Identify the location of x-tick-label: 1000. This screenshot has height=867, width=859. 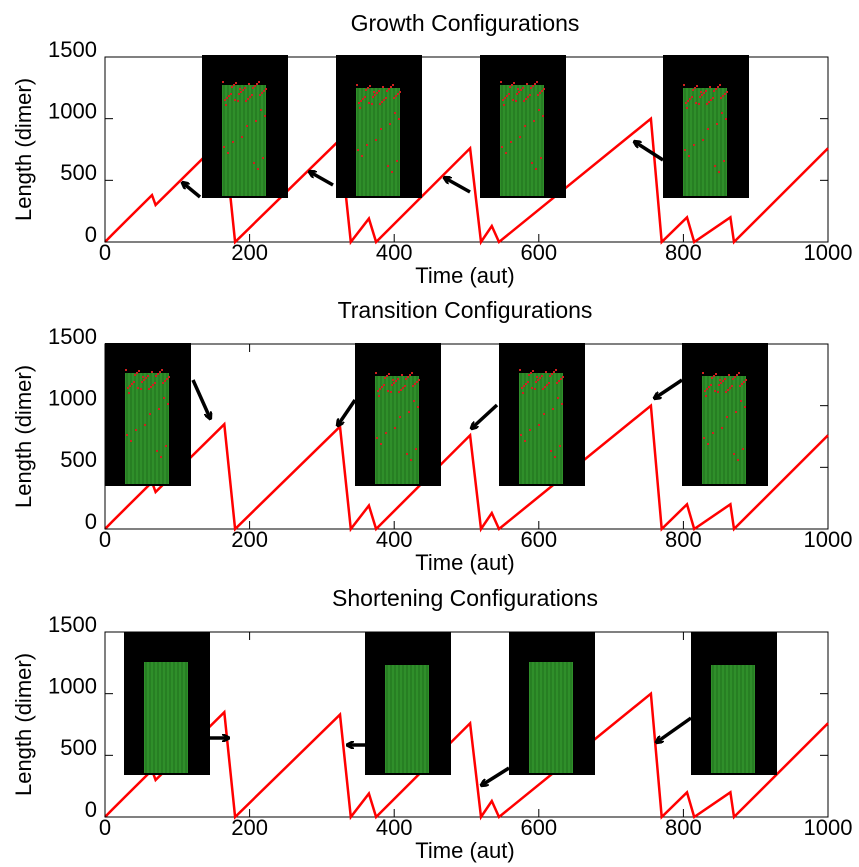
(828, 539).